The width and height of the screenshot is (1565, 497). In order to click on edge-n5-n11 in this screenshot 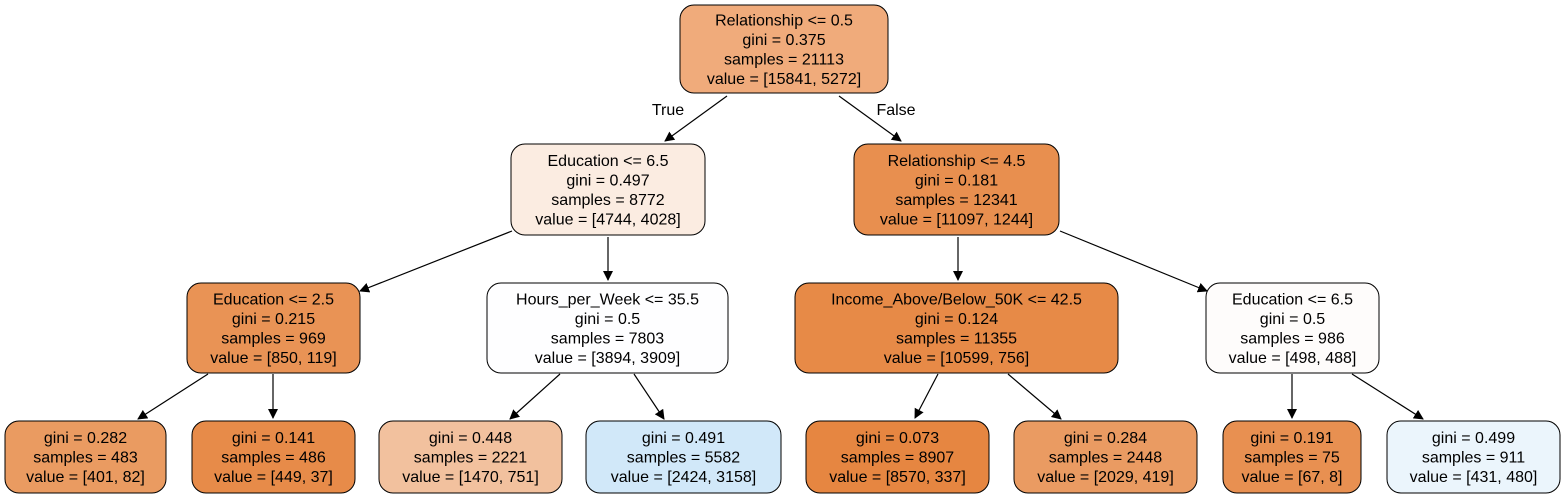, I will do `click(926, 396)`.